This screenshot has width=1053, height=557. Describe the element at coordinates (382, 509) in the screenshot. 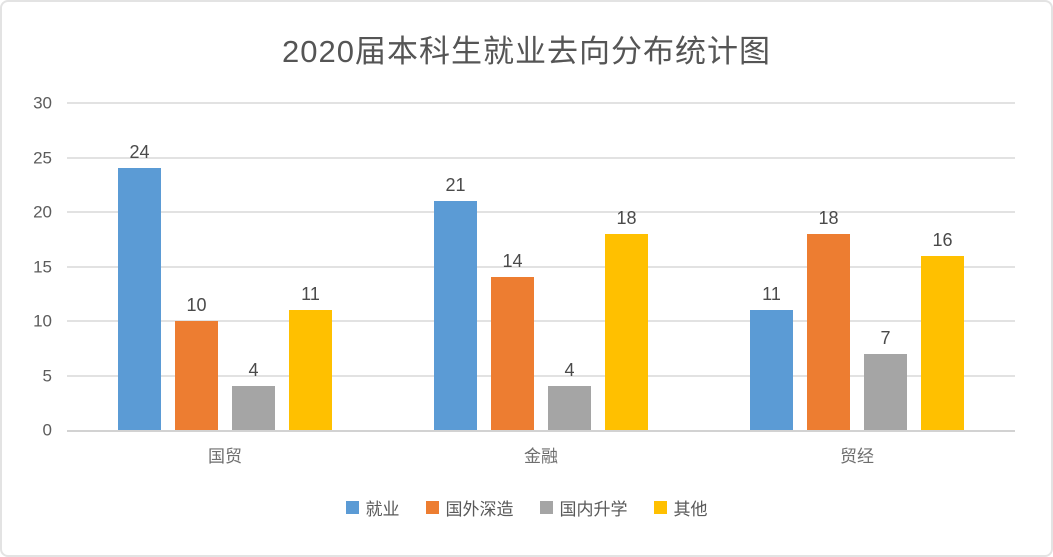

I see `legend-label: 就业` at that location.